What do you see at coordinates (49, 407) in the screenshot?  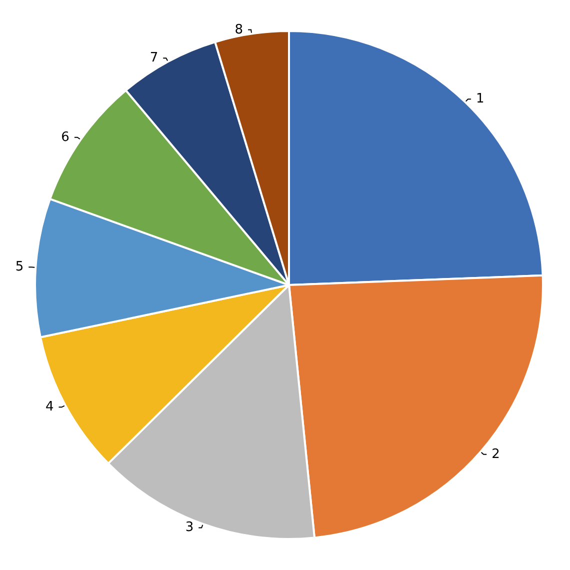 I see `slice-label: 4` at bounding box center [49, 407].